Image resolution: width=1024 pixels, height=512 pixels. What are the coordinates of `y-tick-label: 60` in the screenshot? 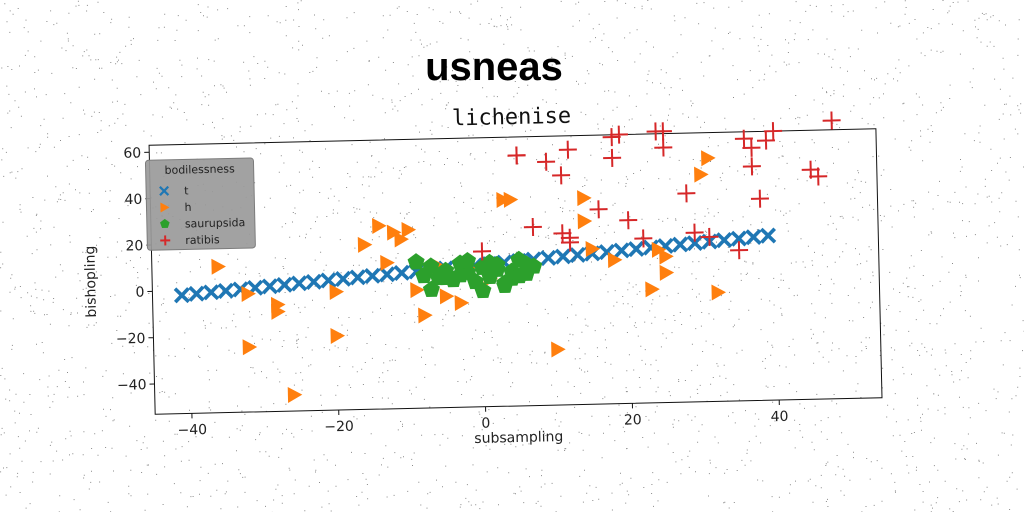 It's located at (132, 153).